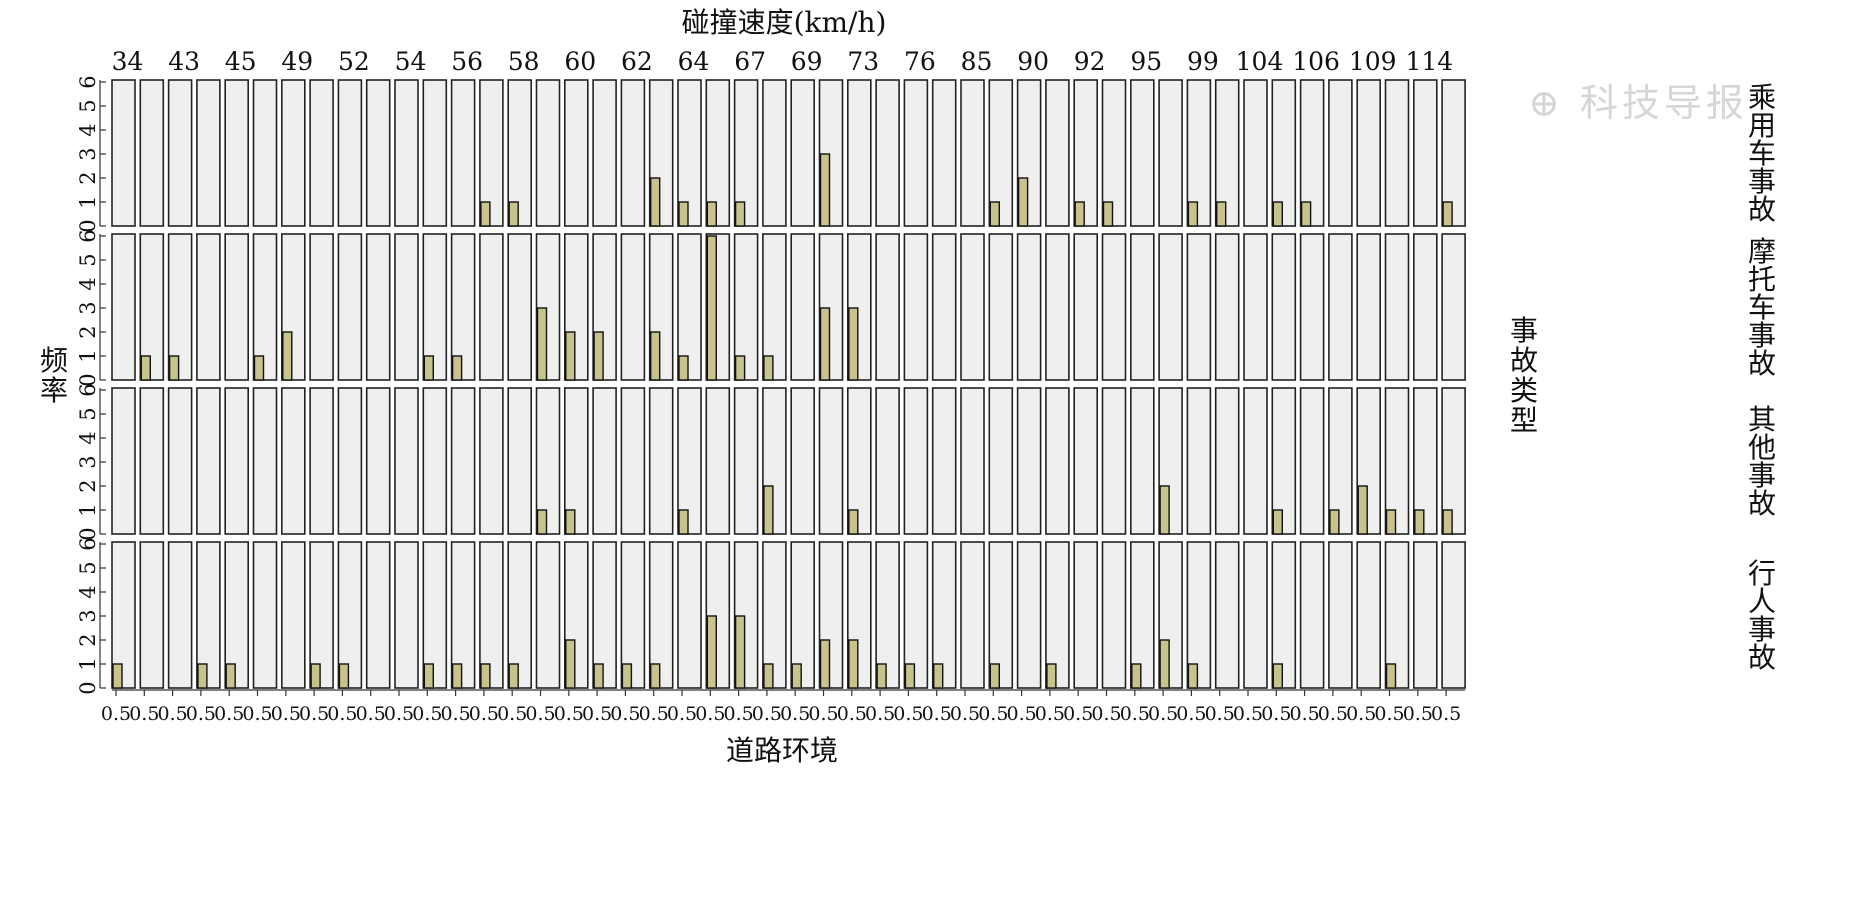  I want to click on speed-label: 56, so click(467, 61).